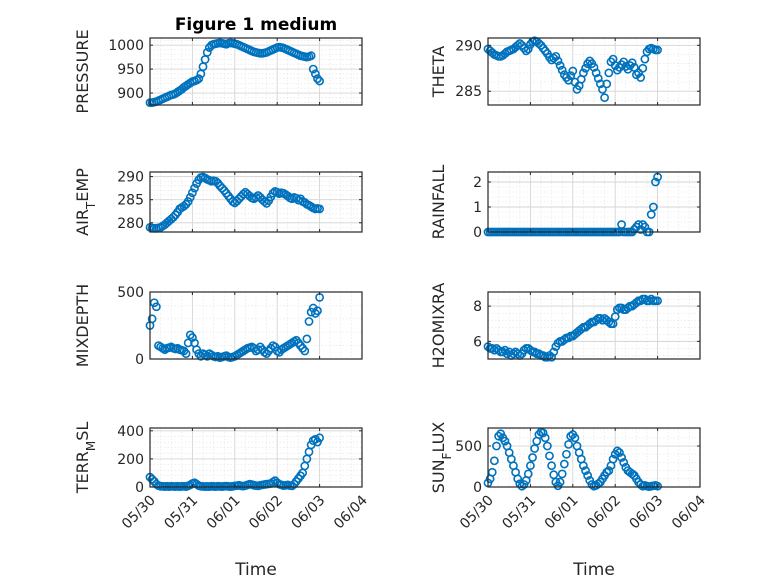 The width and height of the screenshot is (778, 583). I want to click on subplot-4: 0 1 2 RAINFALL, so click(565, 203).